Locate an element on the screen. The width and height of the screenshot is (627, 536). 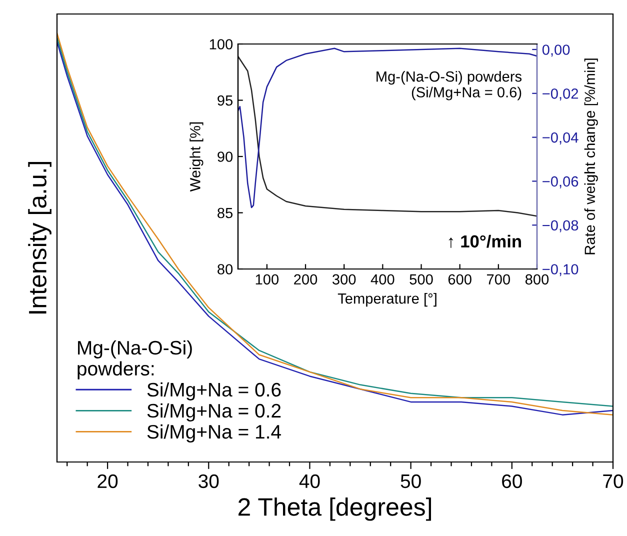
x-tick-label: 60 is located at coordinates (512, 481).